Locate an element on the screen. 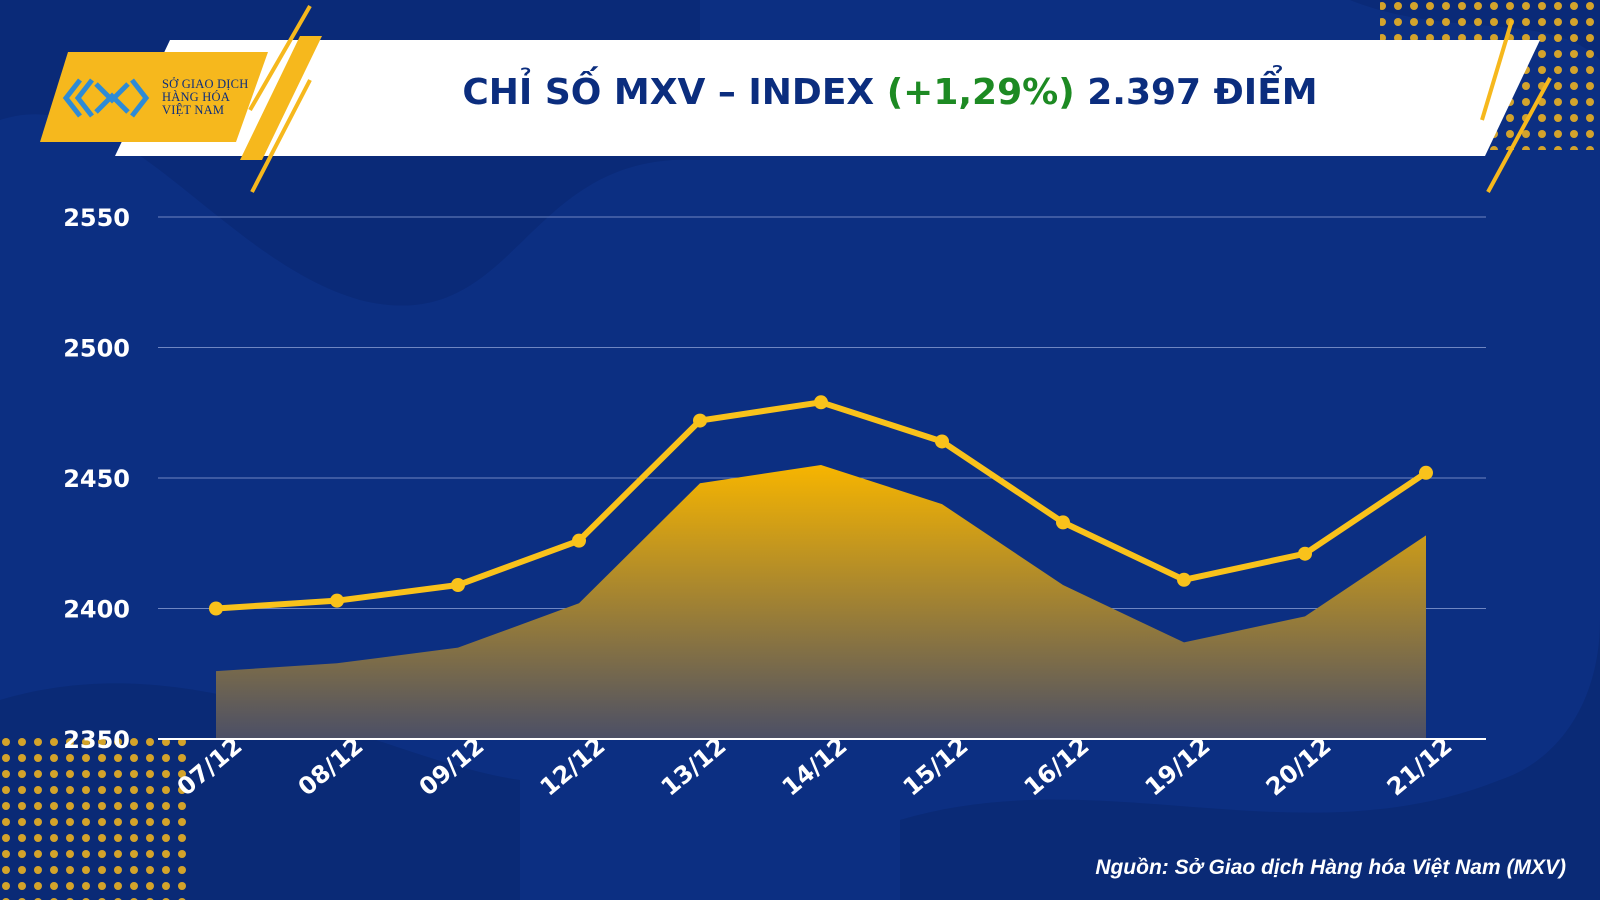  y-tick-label: 2350 is located at coordinates (96, 740).